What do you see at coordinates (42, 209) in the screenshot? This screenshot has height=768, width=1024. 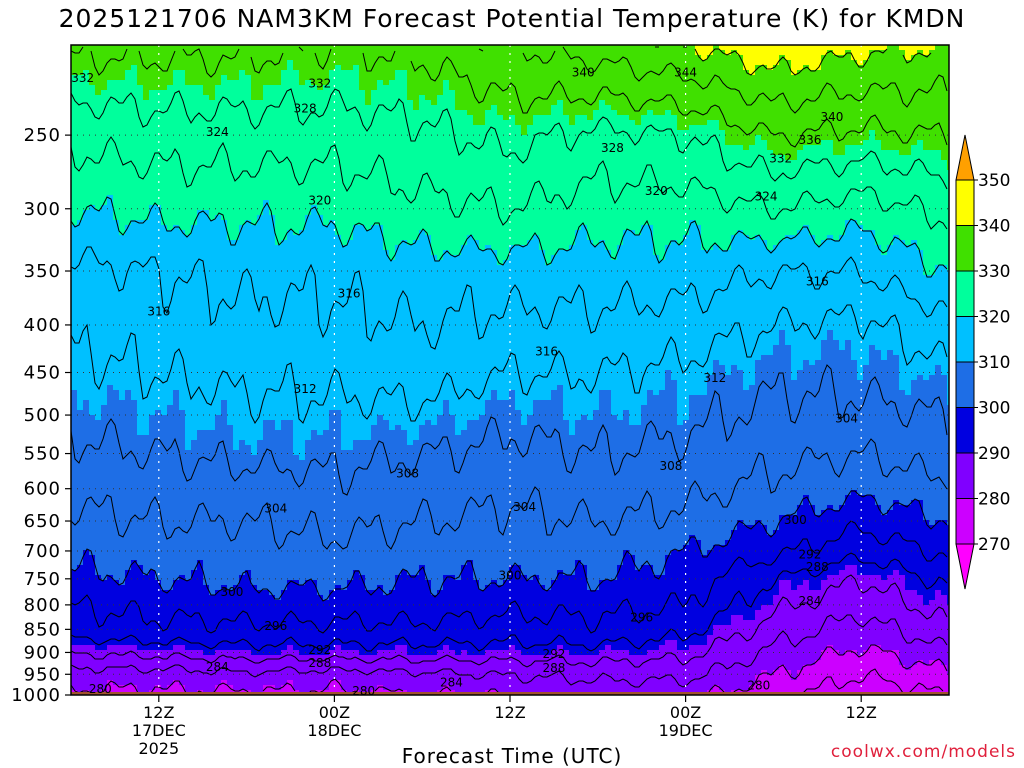 I see `y-tick-label: 300` at bounding box center [42, 209].